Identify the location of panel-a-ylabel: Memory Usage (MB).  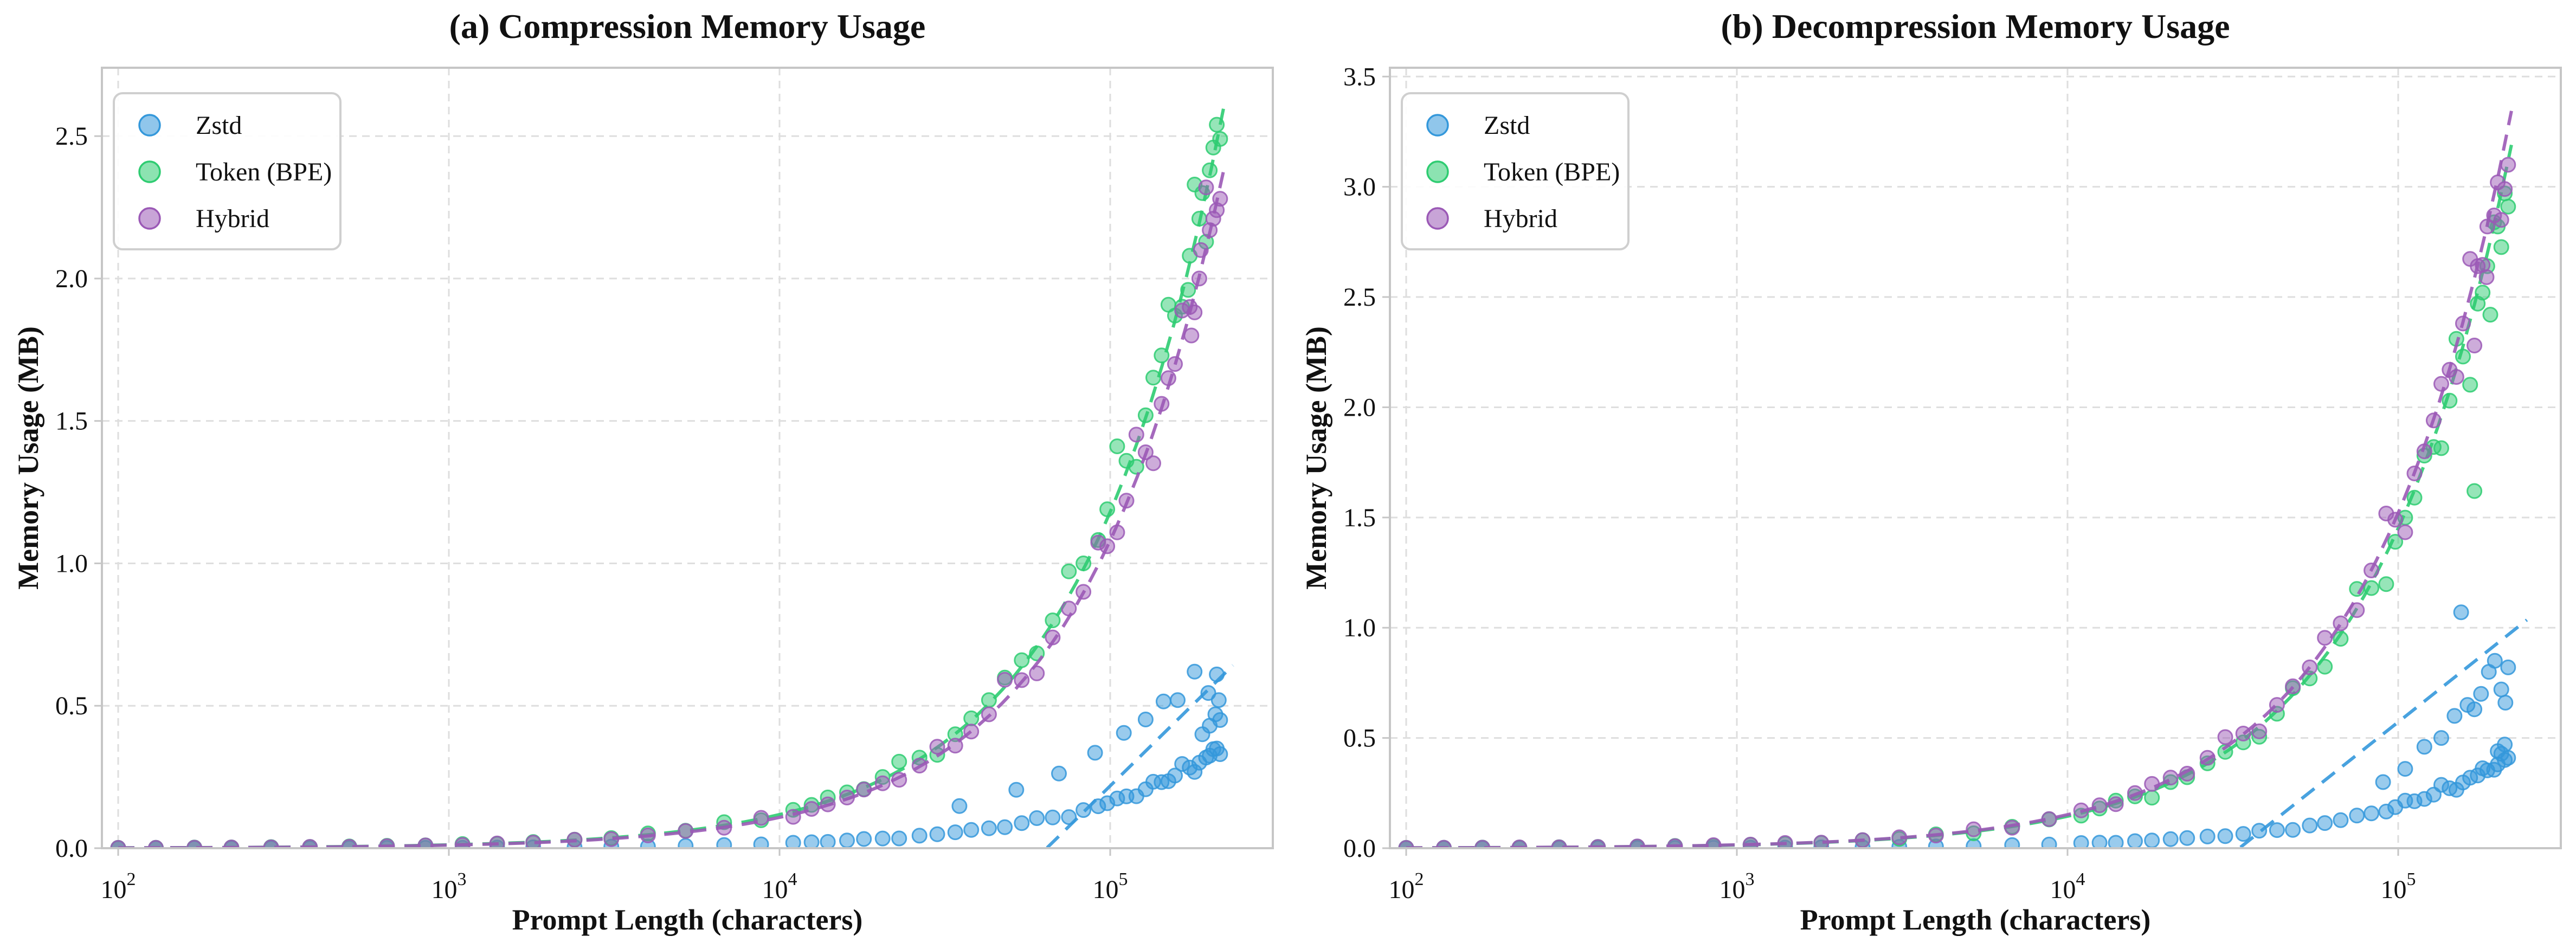
(28, 458).